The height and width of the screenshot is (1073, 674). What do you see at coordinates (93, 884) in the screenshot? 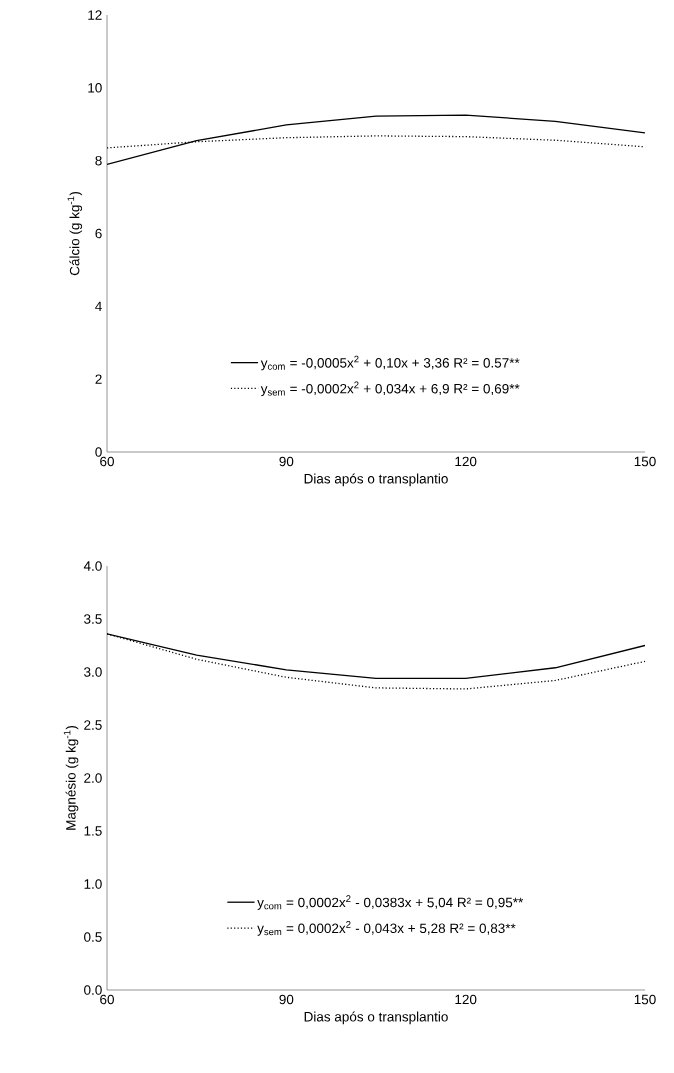
I see `y-tick-label: 1.0` at bounding box center [93, 884].